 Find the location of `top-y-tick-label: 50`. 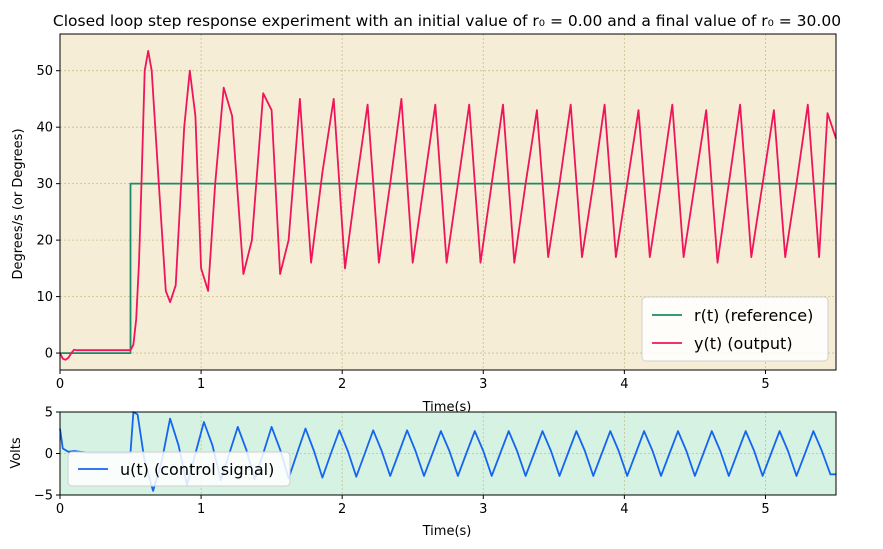

top-y-tick-label: 50 is located at coordinates (44, 71).